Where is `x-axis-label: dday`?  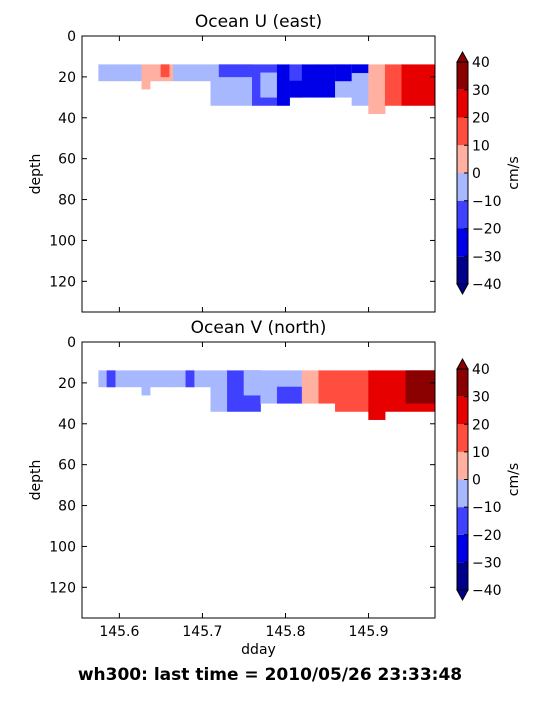
x-axis-label: dday is located at coordinates (258, 650).